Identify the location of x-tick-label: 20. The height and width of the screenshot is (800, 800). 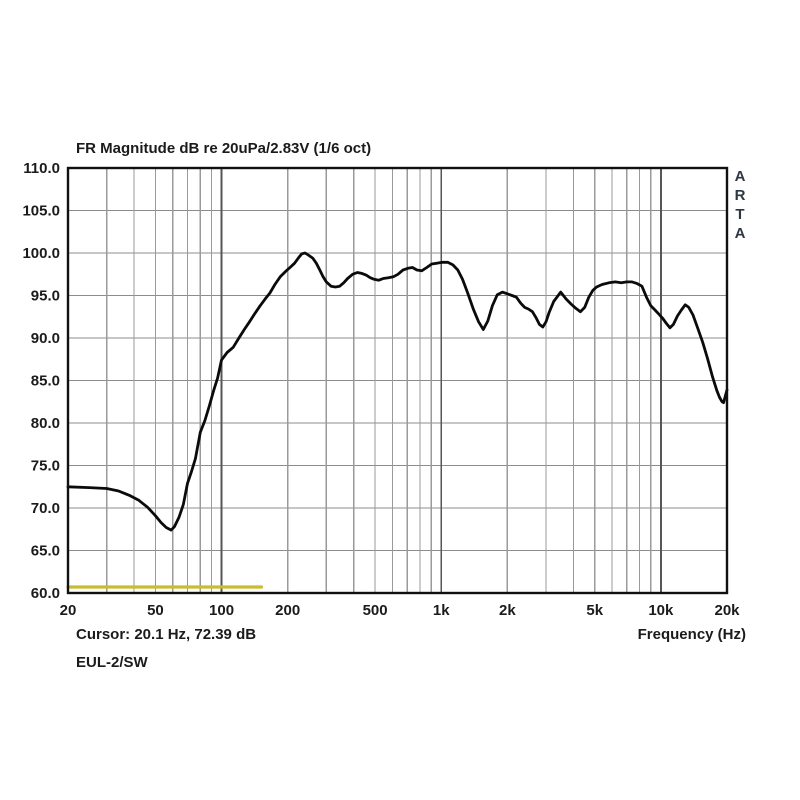
(68, 610).